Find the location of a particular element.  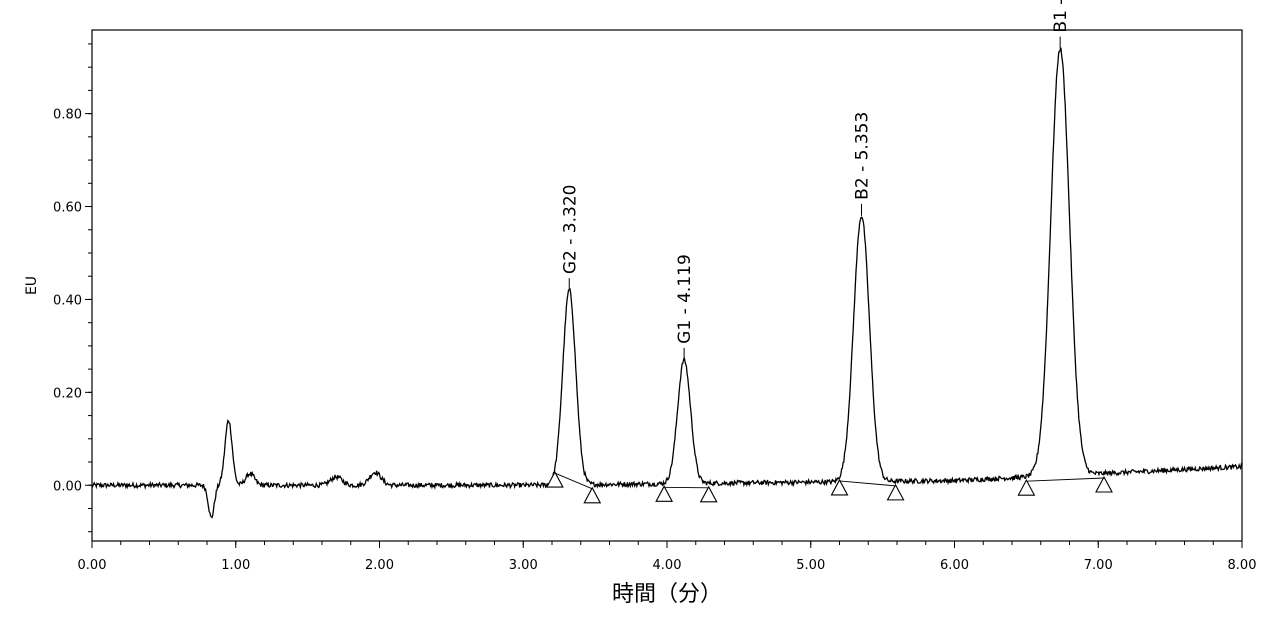

y-tick-label: 0.40 is located at coordinates (67, 300).